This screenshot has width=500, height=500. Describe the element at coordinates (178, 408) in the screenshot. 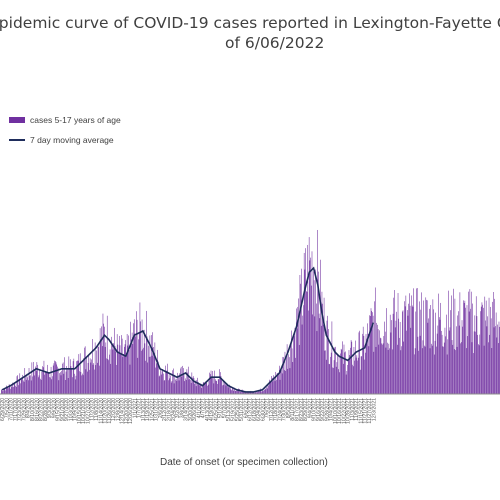

I see `x-tick-label: 3/2/2021` at that location.